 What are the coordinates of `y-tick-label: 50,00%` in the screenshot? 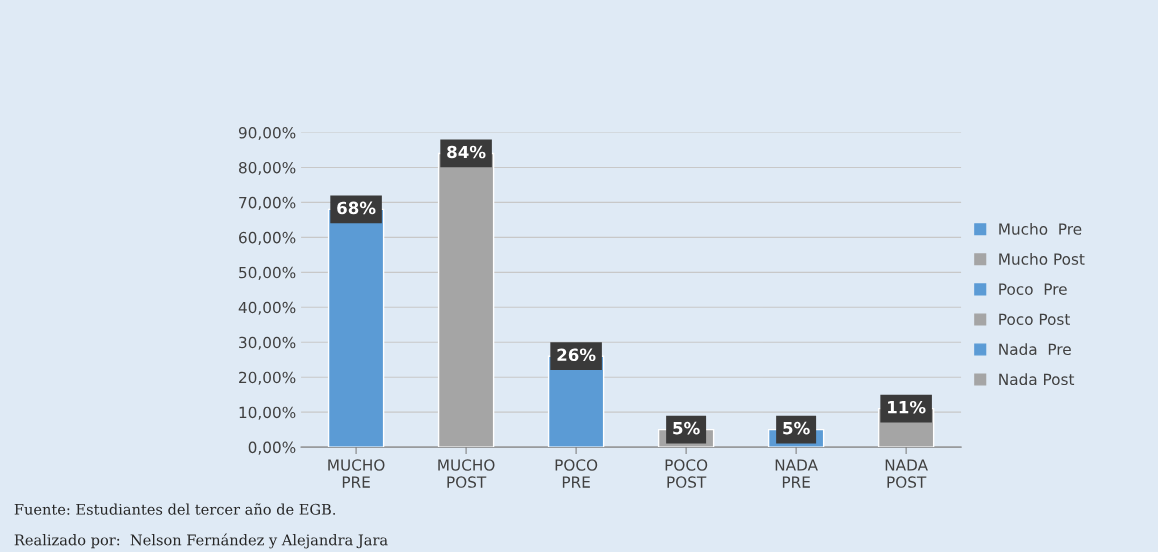 It's located at (267, 273).